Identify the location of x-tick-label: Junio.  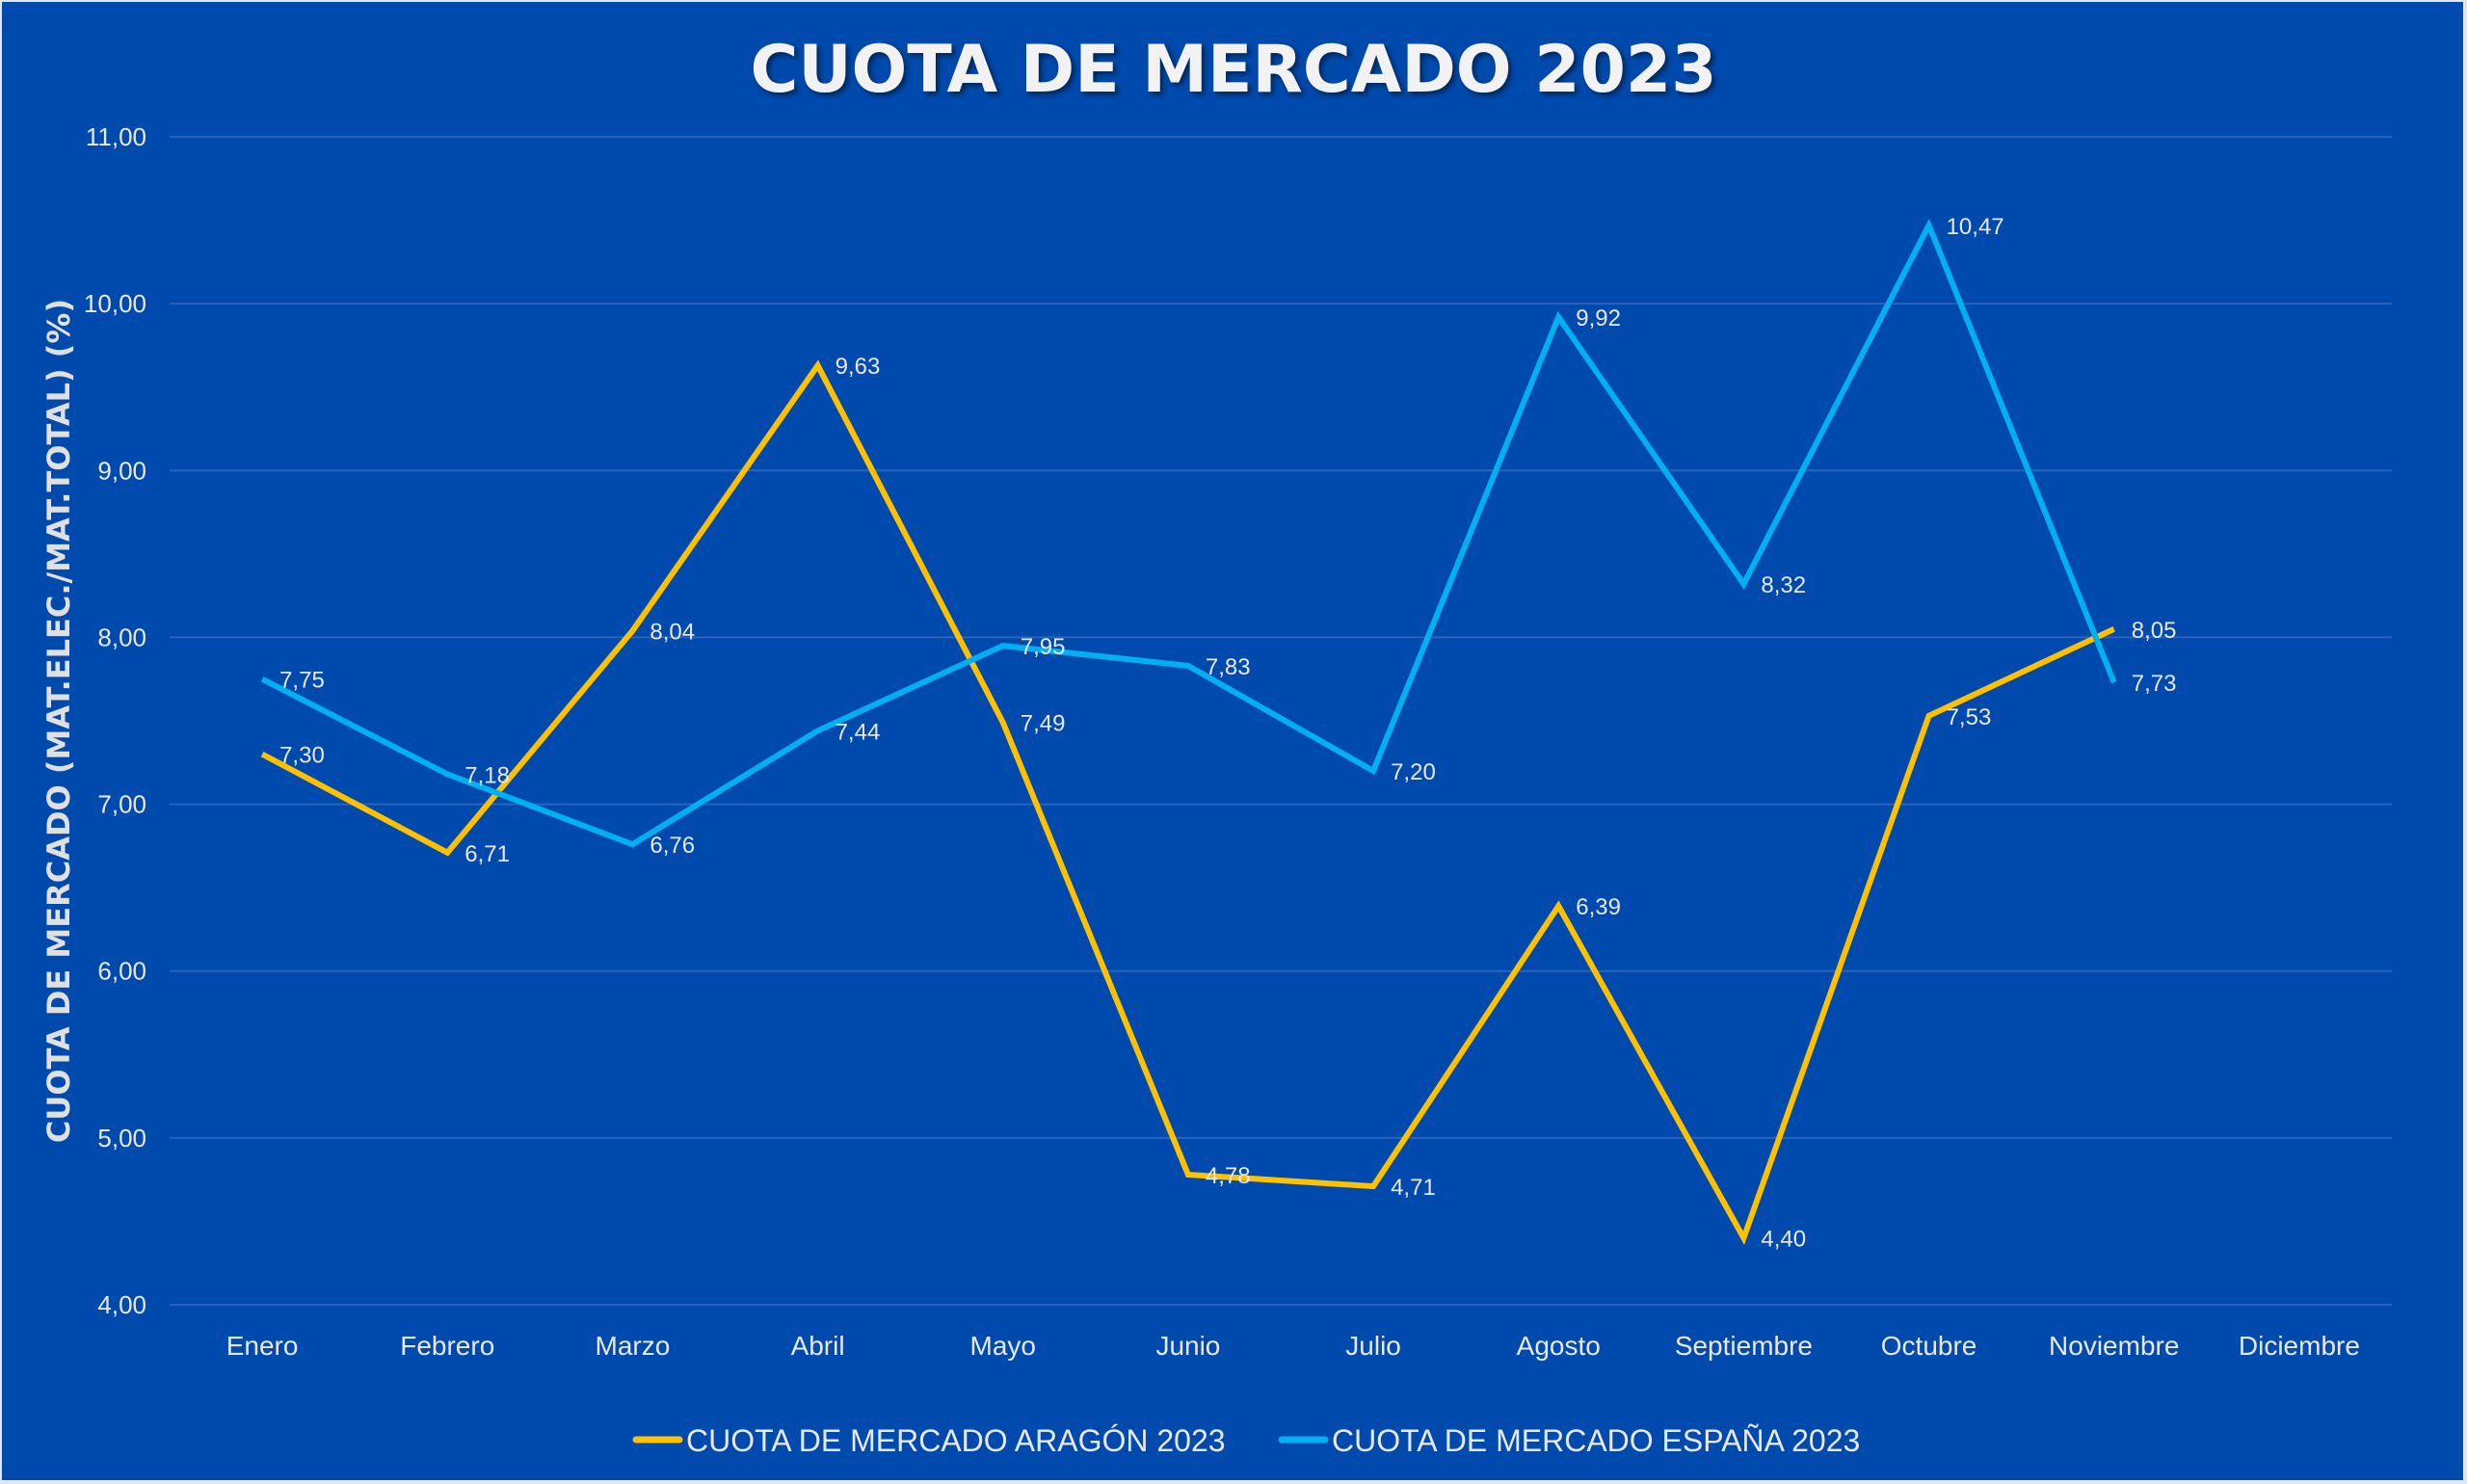
(1187, 1346).